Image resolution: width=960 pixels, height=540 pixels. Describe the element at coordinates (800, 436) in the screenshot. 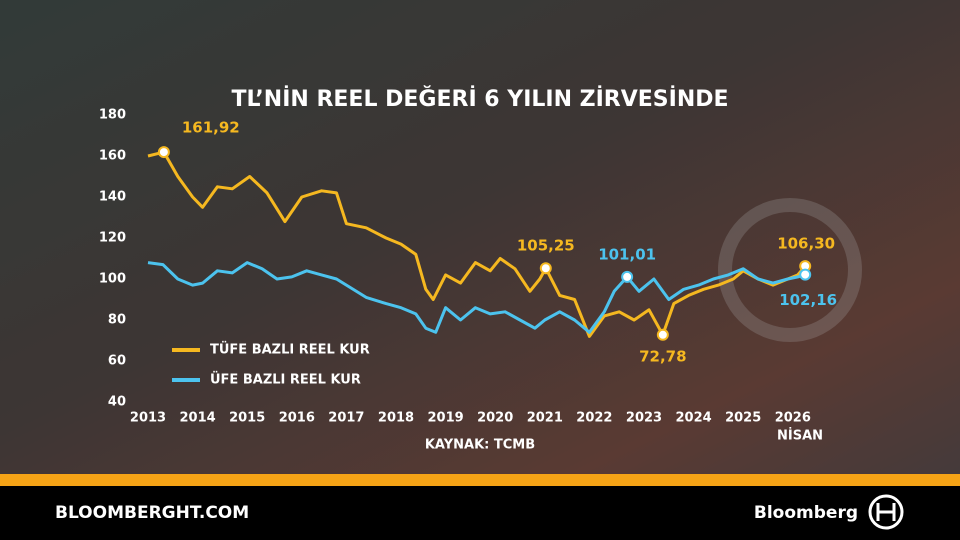

I see `x-note: NİSAN` at that location.